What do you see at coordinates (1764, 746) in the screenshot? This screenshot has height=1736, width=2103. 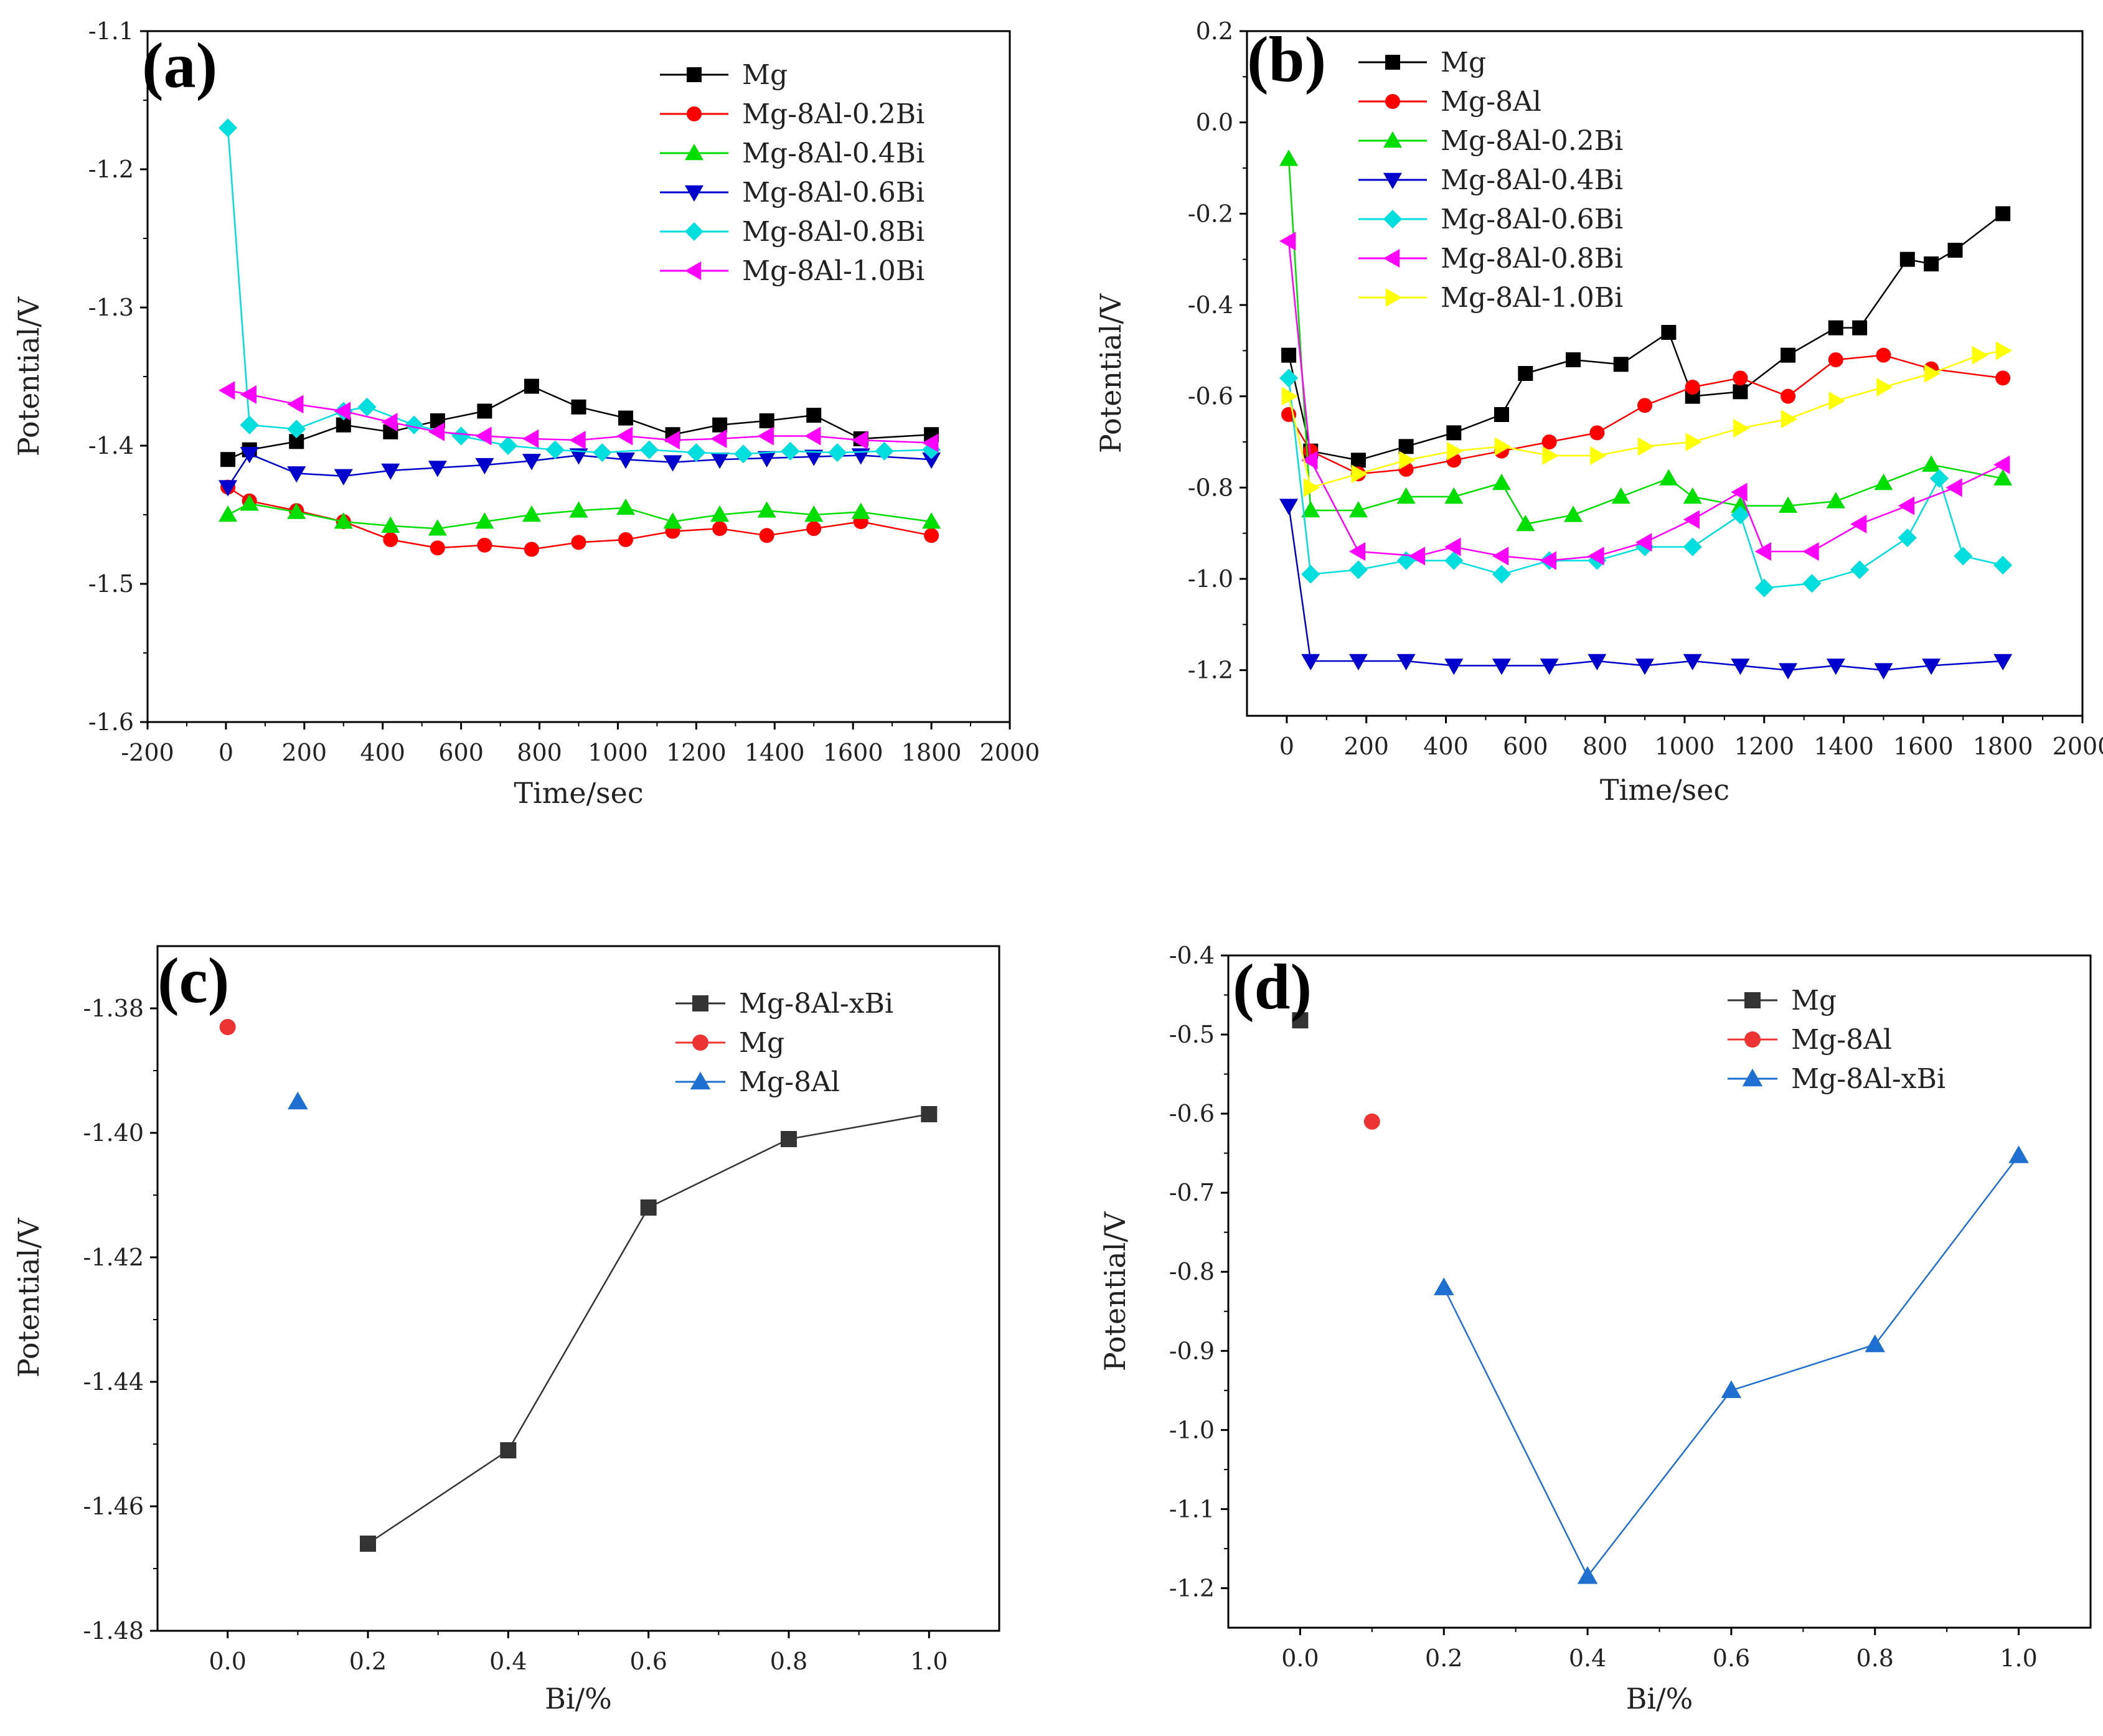 I see `x-tick-label: 1200` at bounding box center [1764, 746].